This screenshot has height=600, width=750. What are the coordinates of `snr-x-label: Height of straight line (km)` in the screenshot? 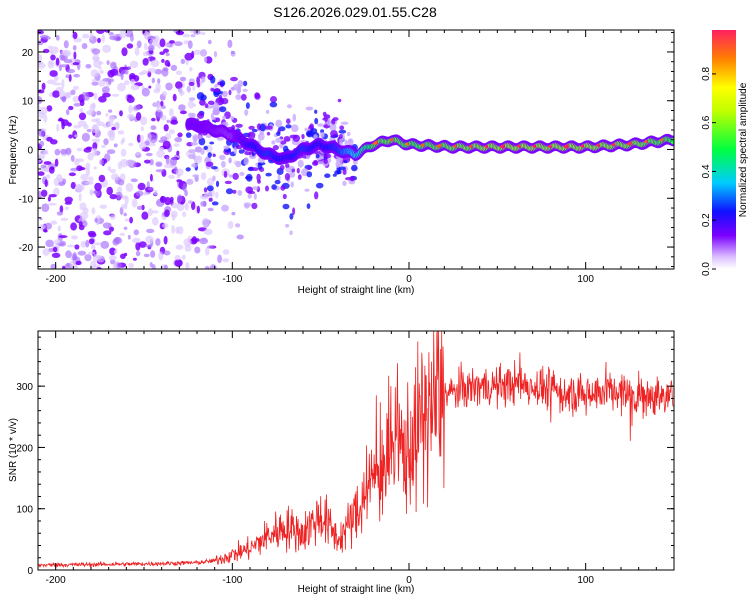 It's located at (356, 589).